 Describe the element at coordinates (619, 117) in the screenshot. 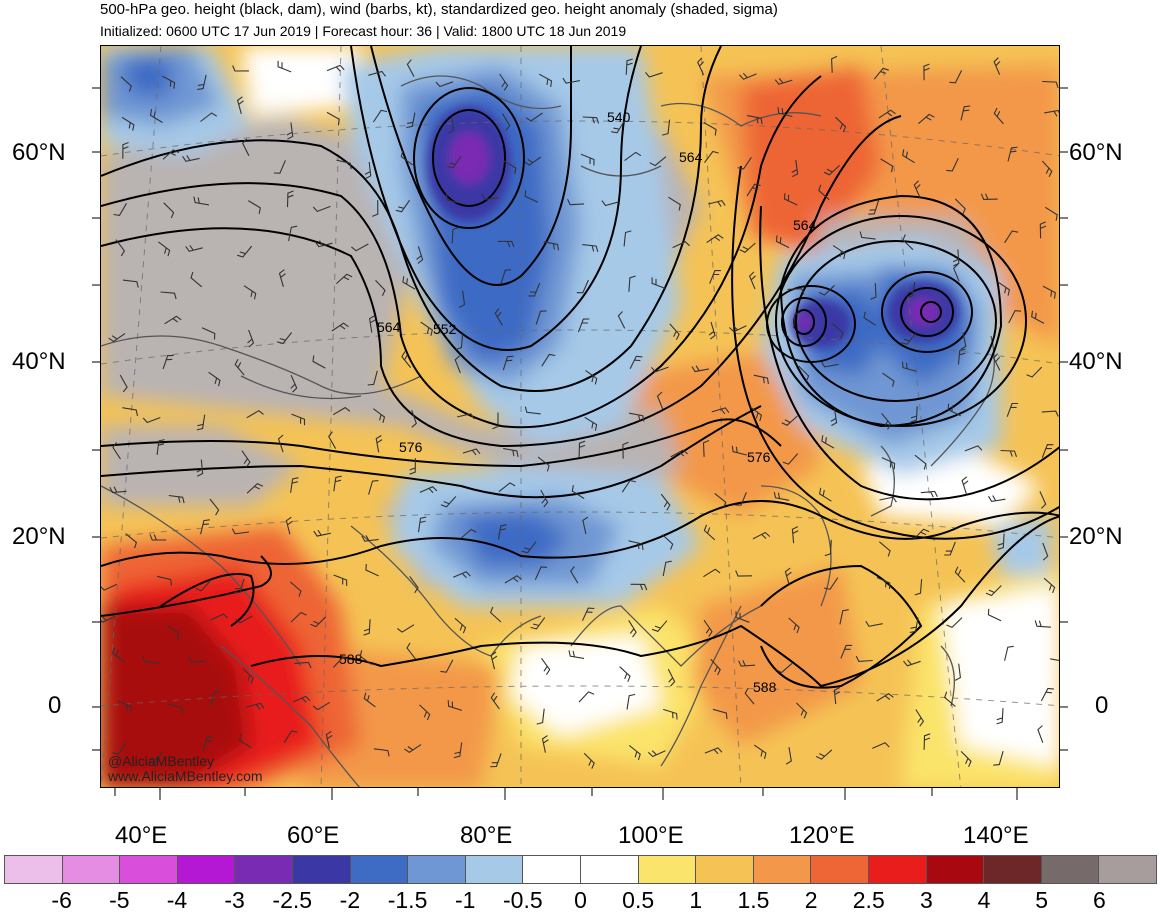

I see `contour-label: 540` at that location.